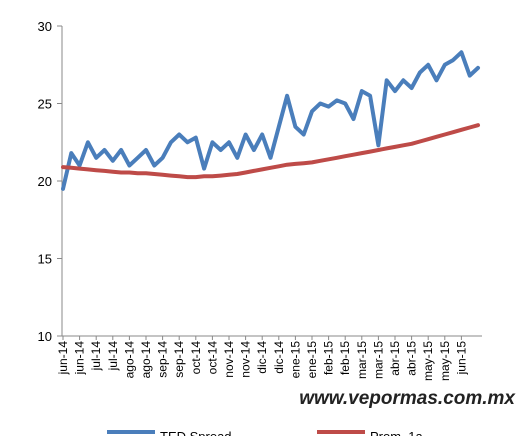 This screenshot has height=436, width=518. What do you see at coordinates (45, 26) in the screenshot?
I see `y-tick-label: 30` at bounding box center [45, 26].